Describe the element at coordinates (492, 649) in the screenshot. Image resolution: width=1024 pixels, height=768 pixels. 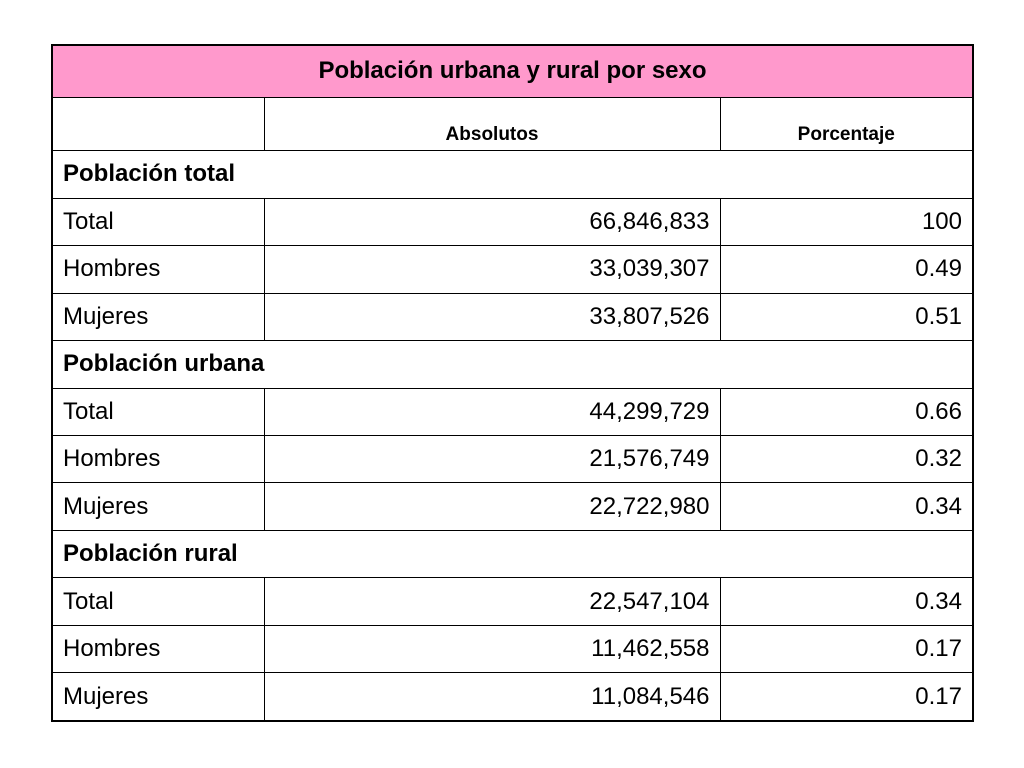
I see `absolutos-cell: 11,462,558` at that location.